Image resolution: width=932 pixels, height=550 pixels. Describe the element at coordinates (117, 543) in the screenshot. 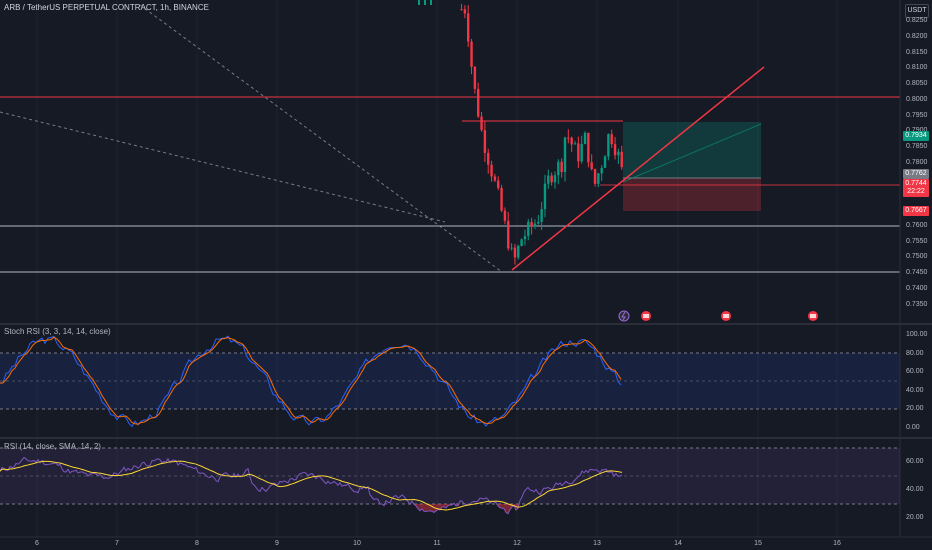

I see `time-axis-label: 7` at that location.